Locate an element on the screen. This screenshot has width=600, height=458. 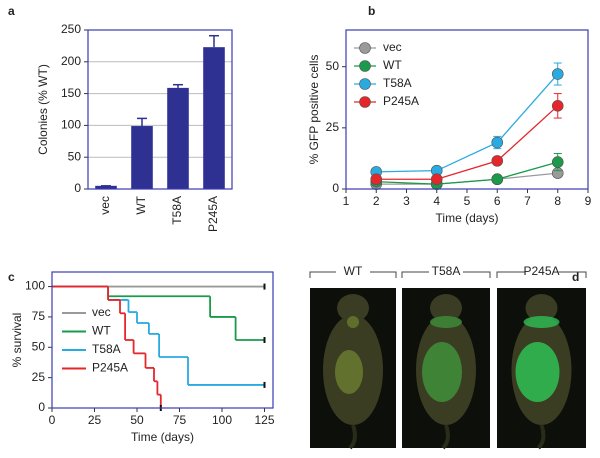
x-tick-label: WT is located at coordinates (141, 204).